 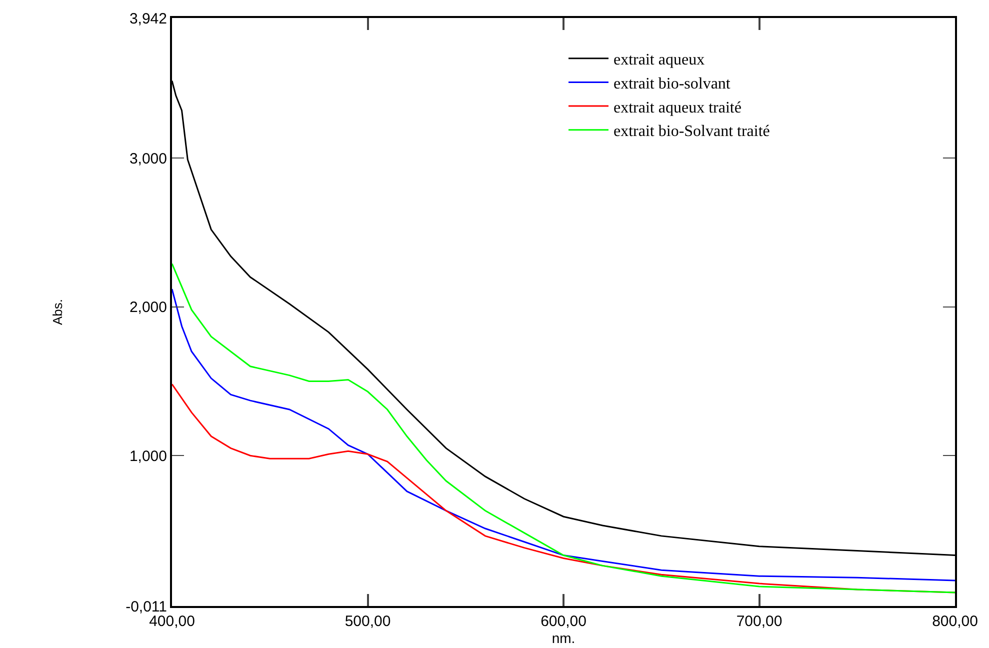 I want to click on x-tick-label: 600,00, so click(x=563, y=621).